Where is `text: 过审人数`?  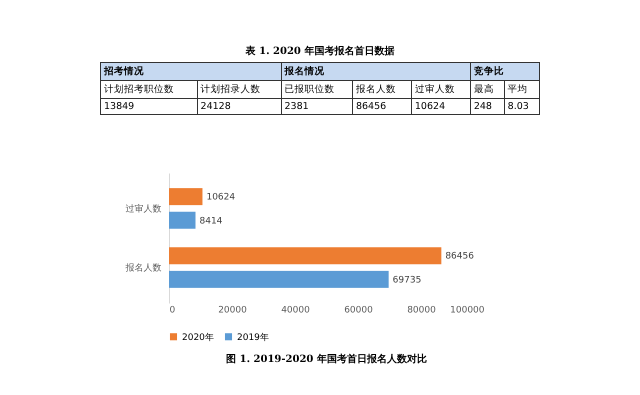 text: 过审人数 is located at coordinates (440, 89).